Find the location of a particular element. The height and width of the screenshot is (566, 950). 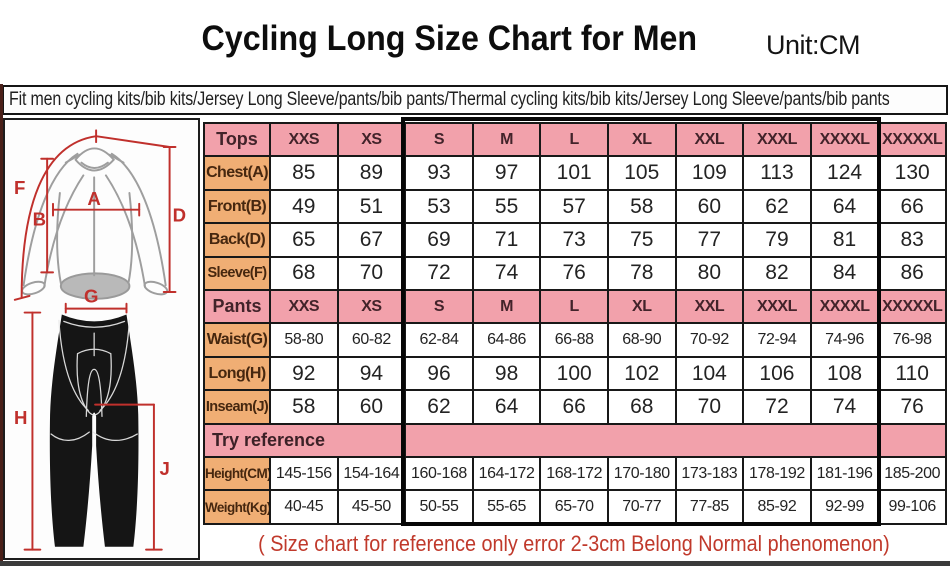

value-cell: 60 is located at coordinates (371, 407).